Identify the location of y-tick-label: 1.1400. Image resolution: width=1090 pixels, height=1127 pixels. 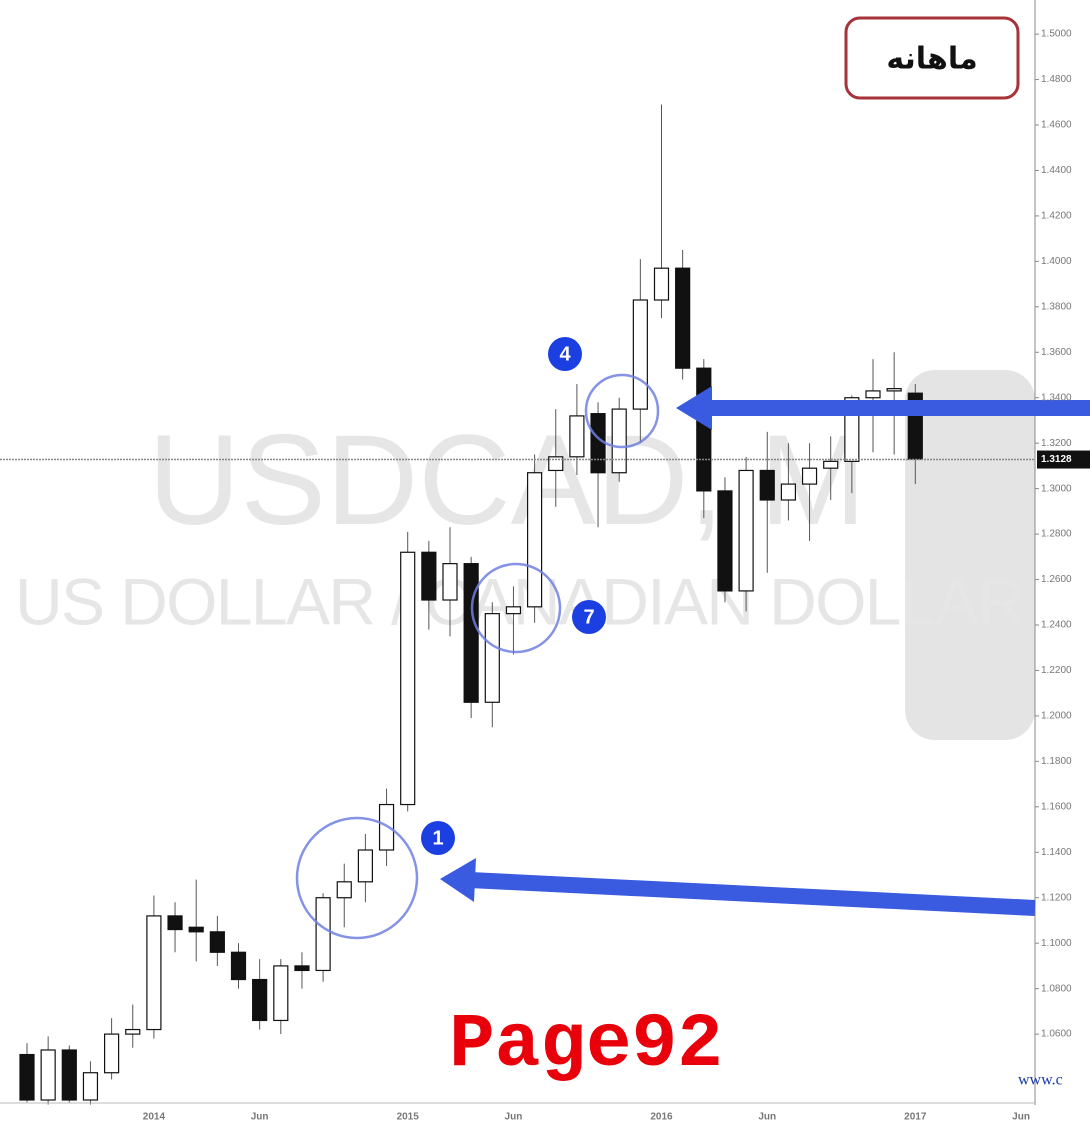
(1056, 852).